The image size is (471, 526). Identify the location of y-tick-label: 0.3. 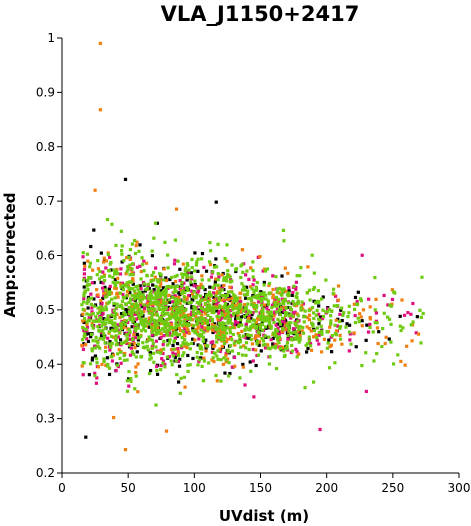
(45, 419).